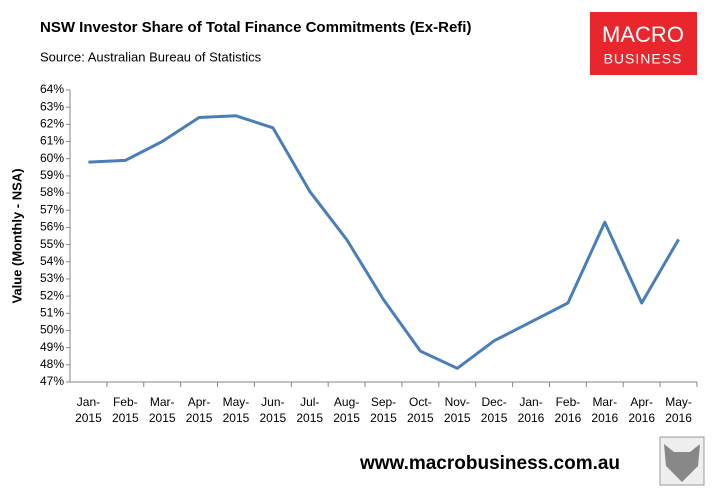  What do you see at coordinates (52, 261) in the screenshot?
I see `y-tick-label: 54%` at bounding box center [52, 261].